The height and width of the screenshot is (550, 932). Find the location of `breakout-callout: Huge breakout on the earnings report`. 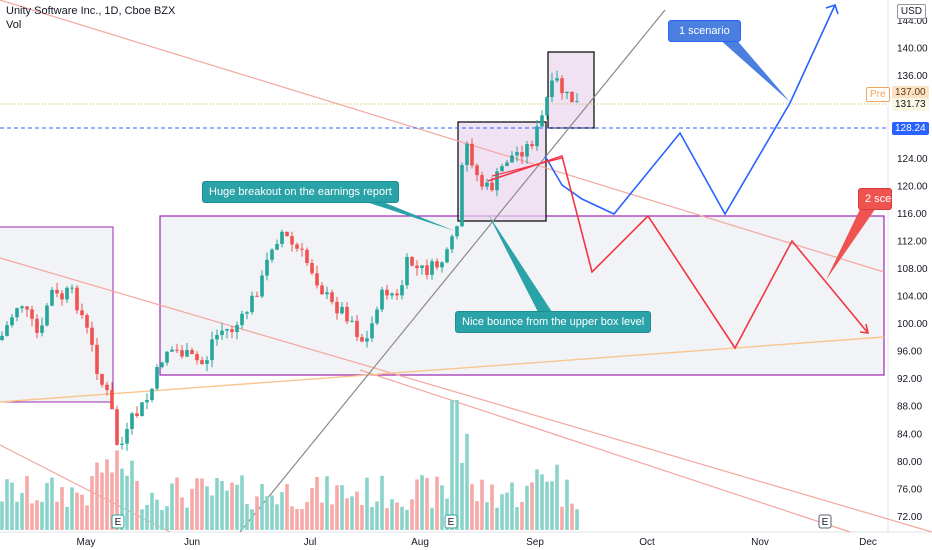

breakout-callout: Huge breakout on the earnings report is located at coordinates (300, 192).